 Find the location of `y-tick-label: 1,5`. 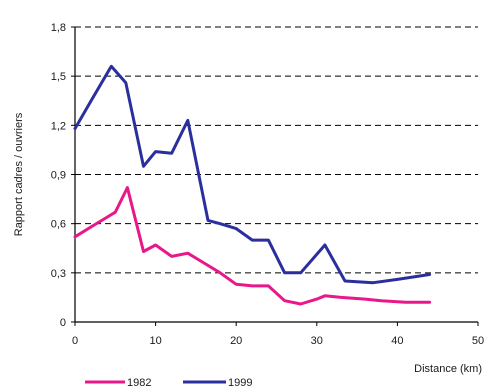

y-tick-label: 1,5 is located at coordinates (58, 77).